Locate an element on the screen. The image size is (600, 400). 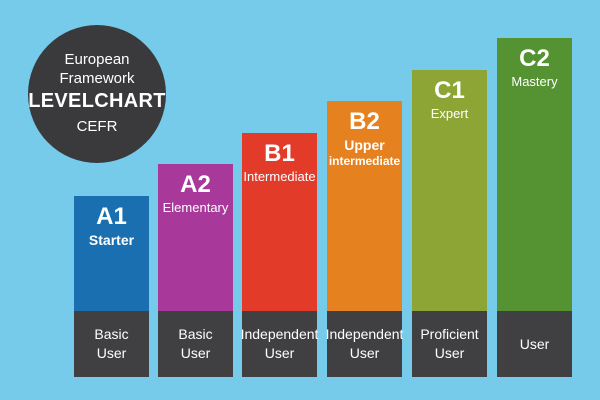
user-type-label-a2: Basic User is located at coordinates (195, 344).